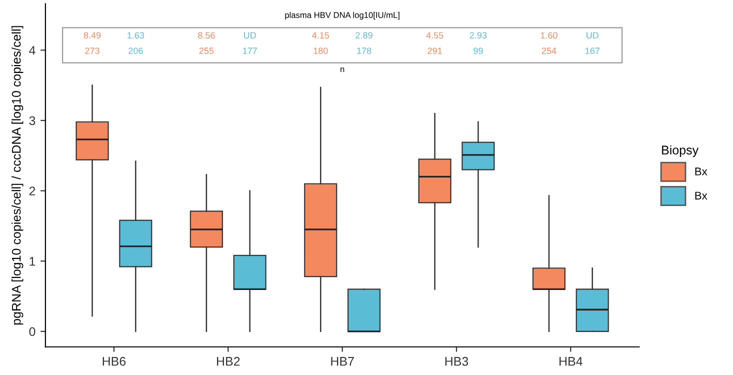 This screenshot has width=733, height=375. Describe the element at coordinates (342, 70) in the screenshot. I see `annotation: n` at that location.